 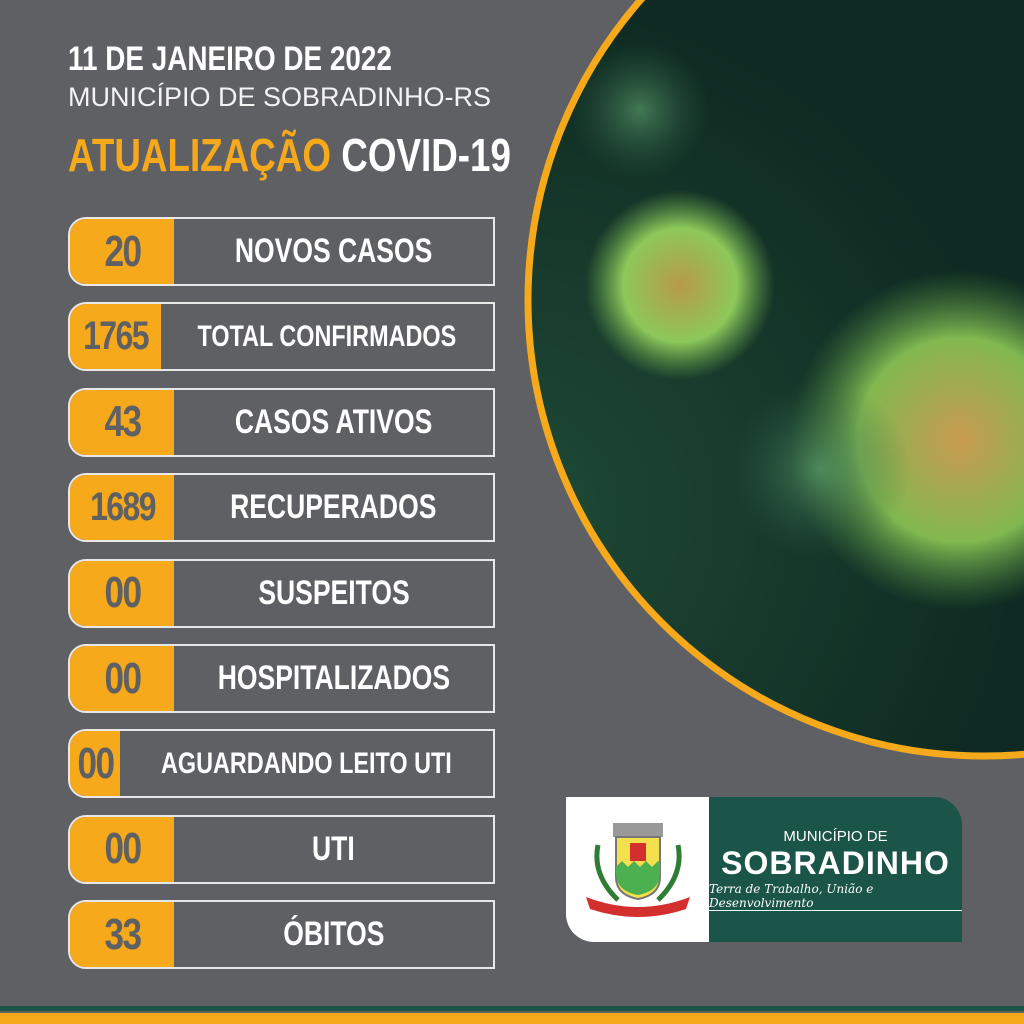 I want to click on stat-label: AGUARDANDO LEITO UTI, so click(x=306, y=763).